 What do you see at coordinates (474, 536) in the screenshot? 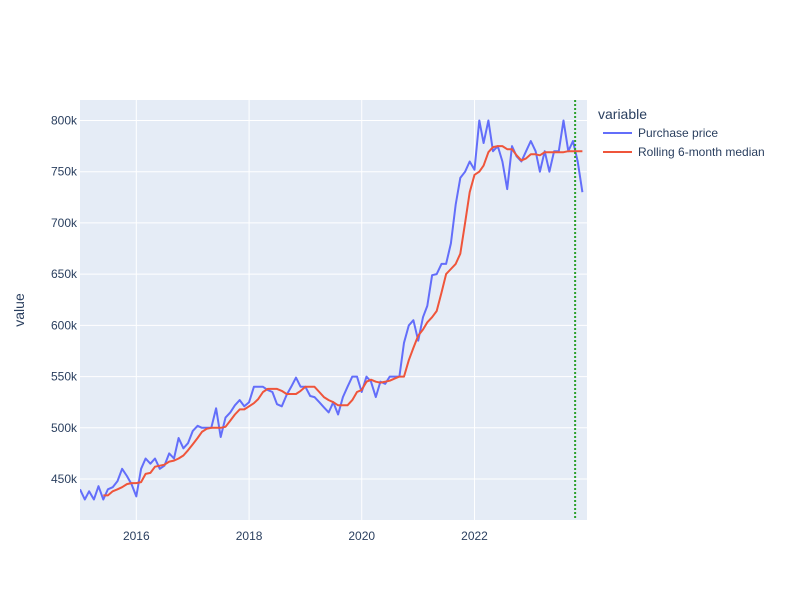
I see `x-tick-label: 2022` at bounding box center [474, 536].